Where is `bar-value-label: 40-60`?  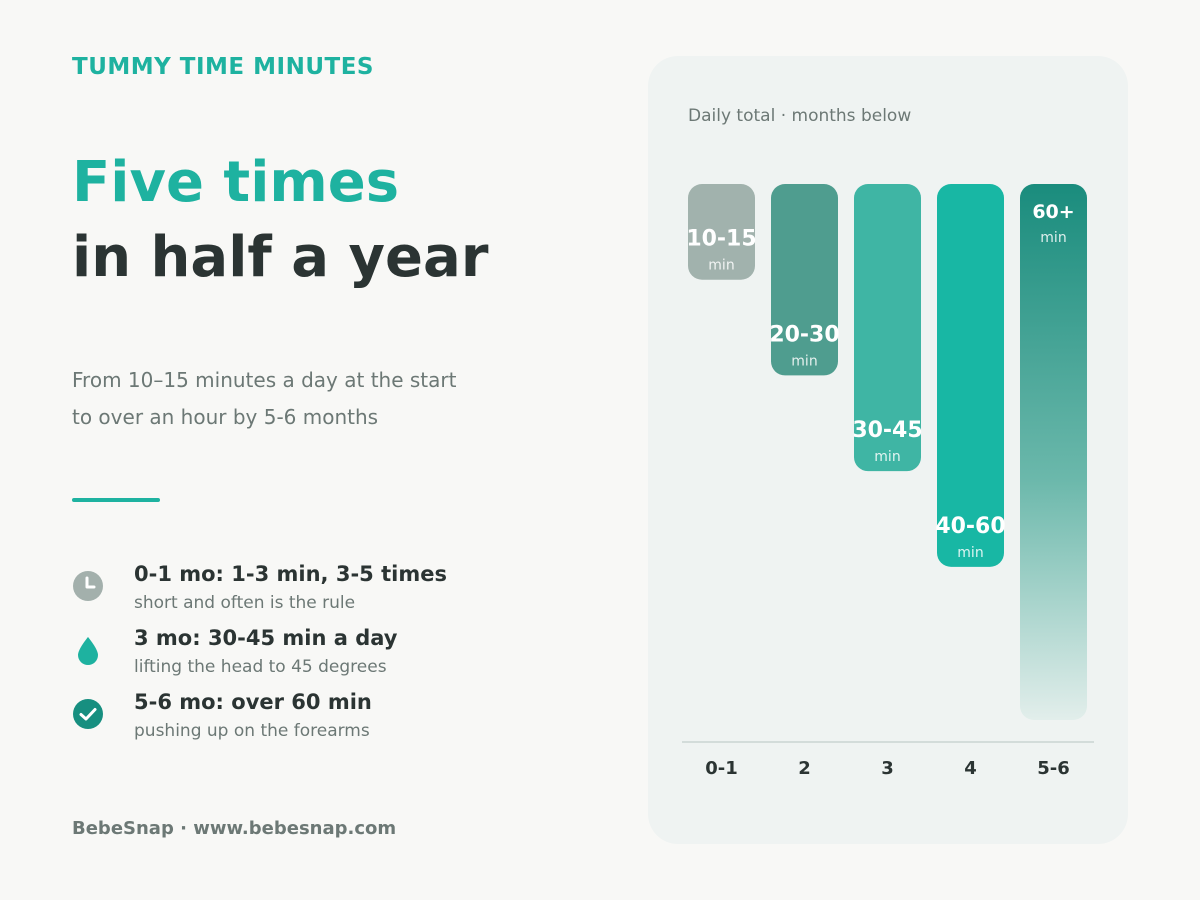 bar-value-label: 40-60 is located at coordinates (970, 526).